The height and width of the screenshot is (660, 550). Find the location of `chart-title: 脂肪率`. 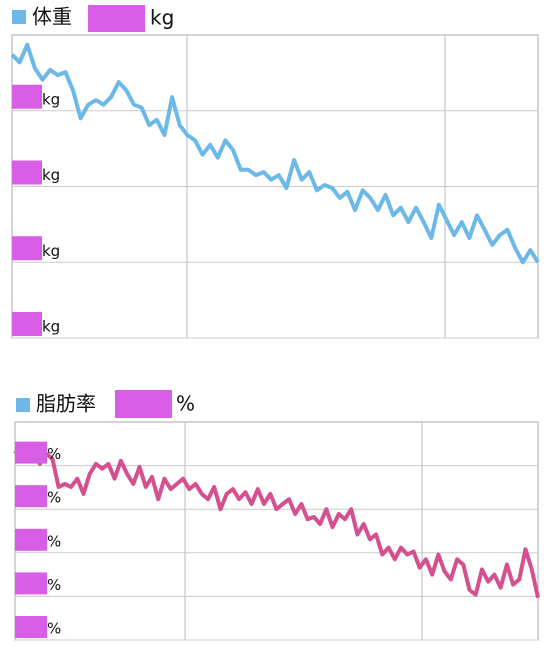

chart-title: 脂肪率 is located at coordinates (66, 404).